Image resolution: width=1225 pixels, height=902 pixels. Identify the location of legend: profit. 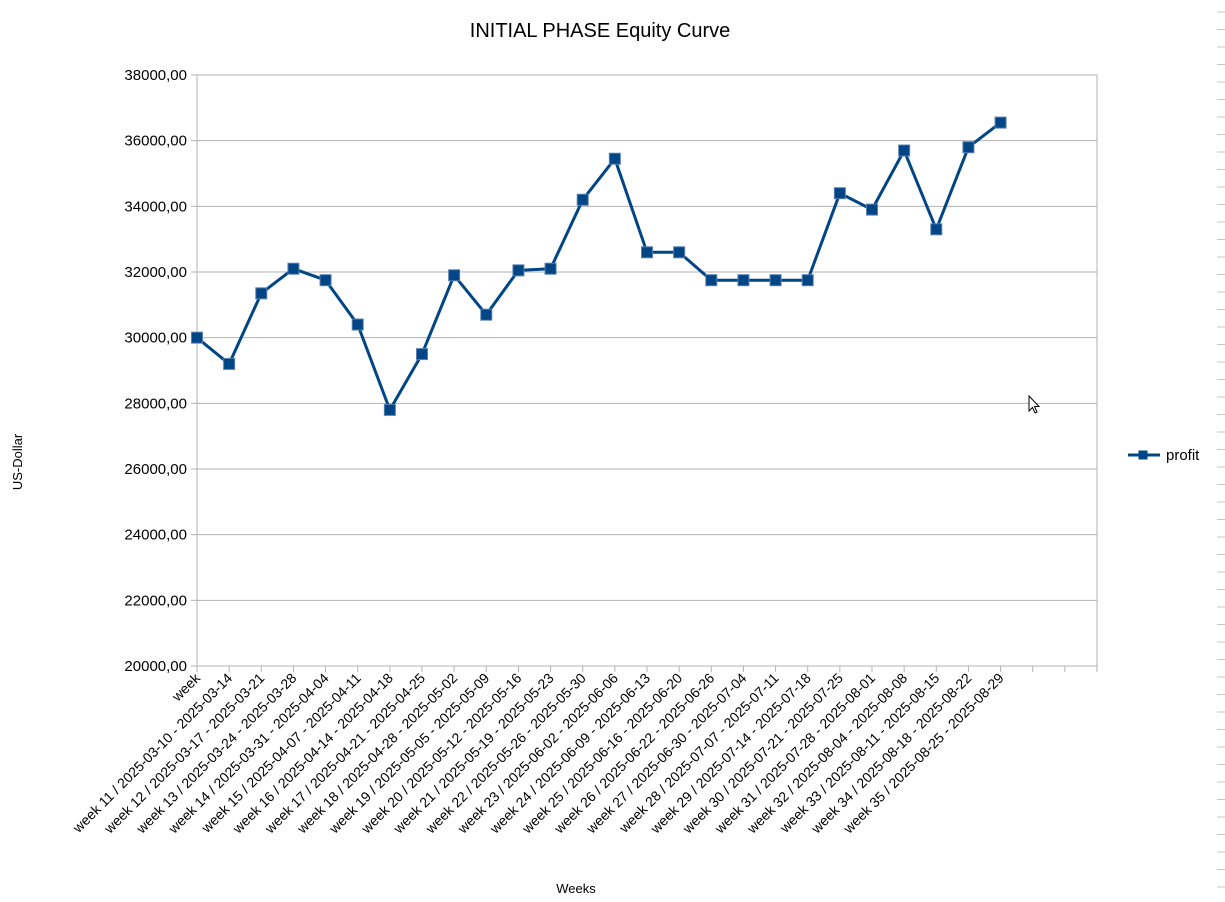
(1164, 455).